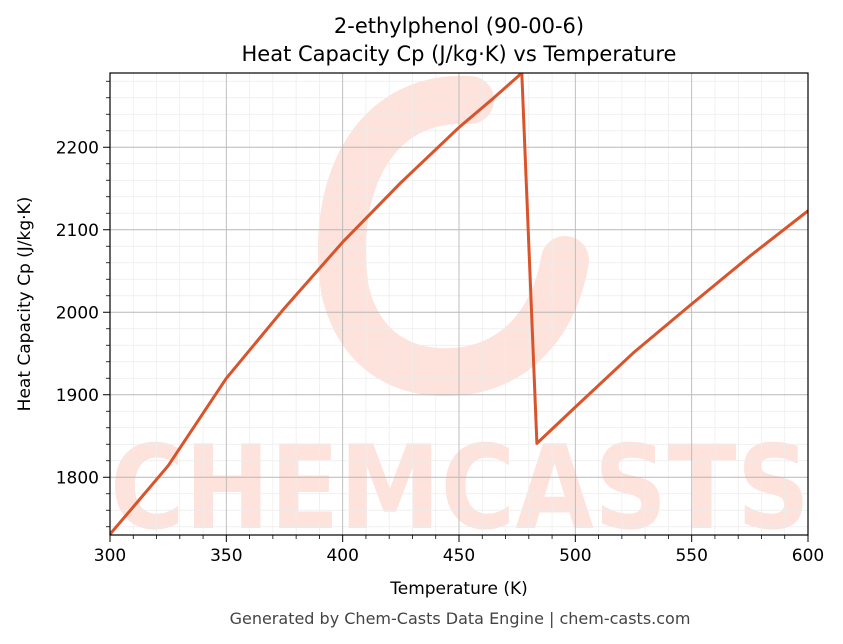 The height and width of the screenshot is (644, 843). I want to click on y-axis-label: Heat Capacity Cp (J/kg·K), so click(25, 304).